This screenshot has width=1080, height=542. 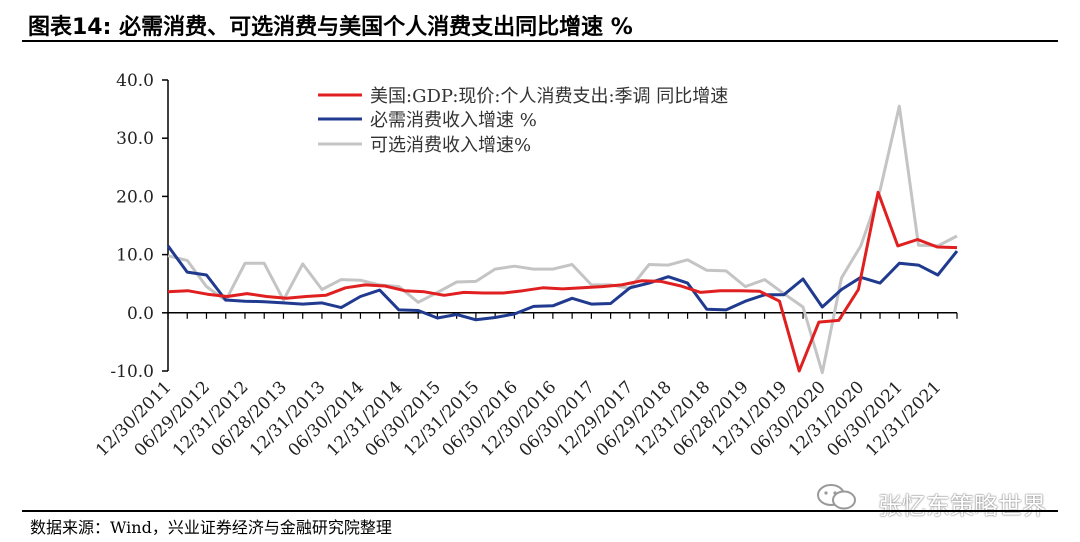 I want to click on series-line, so click(x=562, y=283).